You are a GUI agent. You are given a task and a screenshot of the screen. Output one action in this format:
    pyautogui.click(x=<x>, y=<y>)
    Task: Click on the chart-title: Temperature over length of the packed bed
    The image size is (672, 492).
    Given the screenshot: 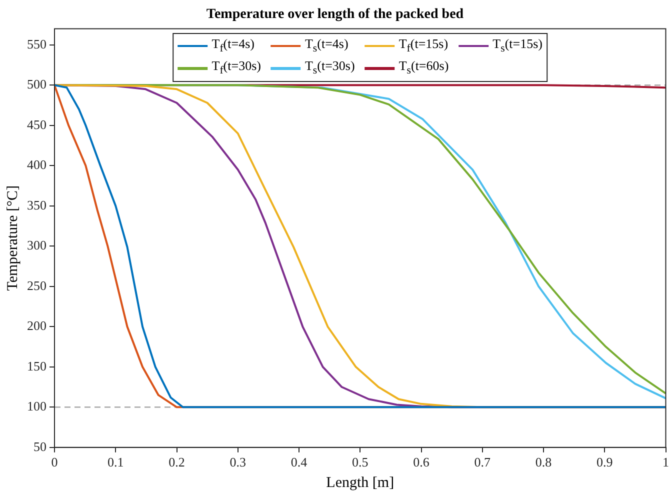 What is the action you would take?
    pyautogui.click(x=335, y=14)
    